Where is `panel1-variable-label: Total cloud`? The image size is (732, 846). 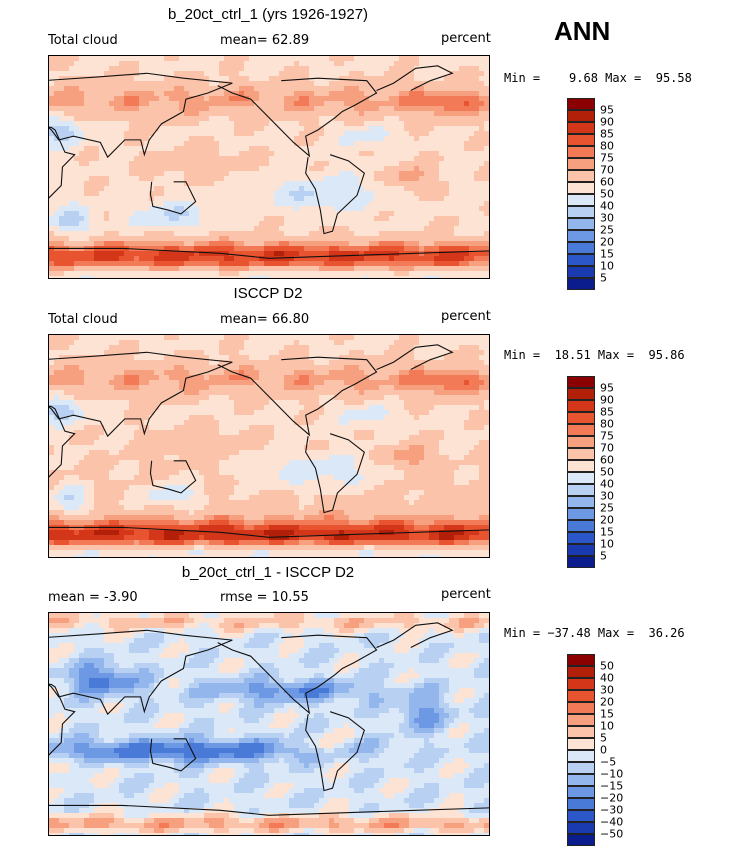
panel1-variable-label: Total cloud is located at coordinates (83, 40).